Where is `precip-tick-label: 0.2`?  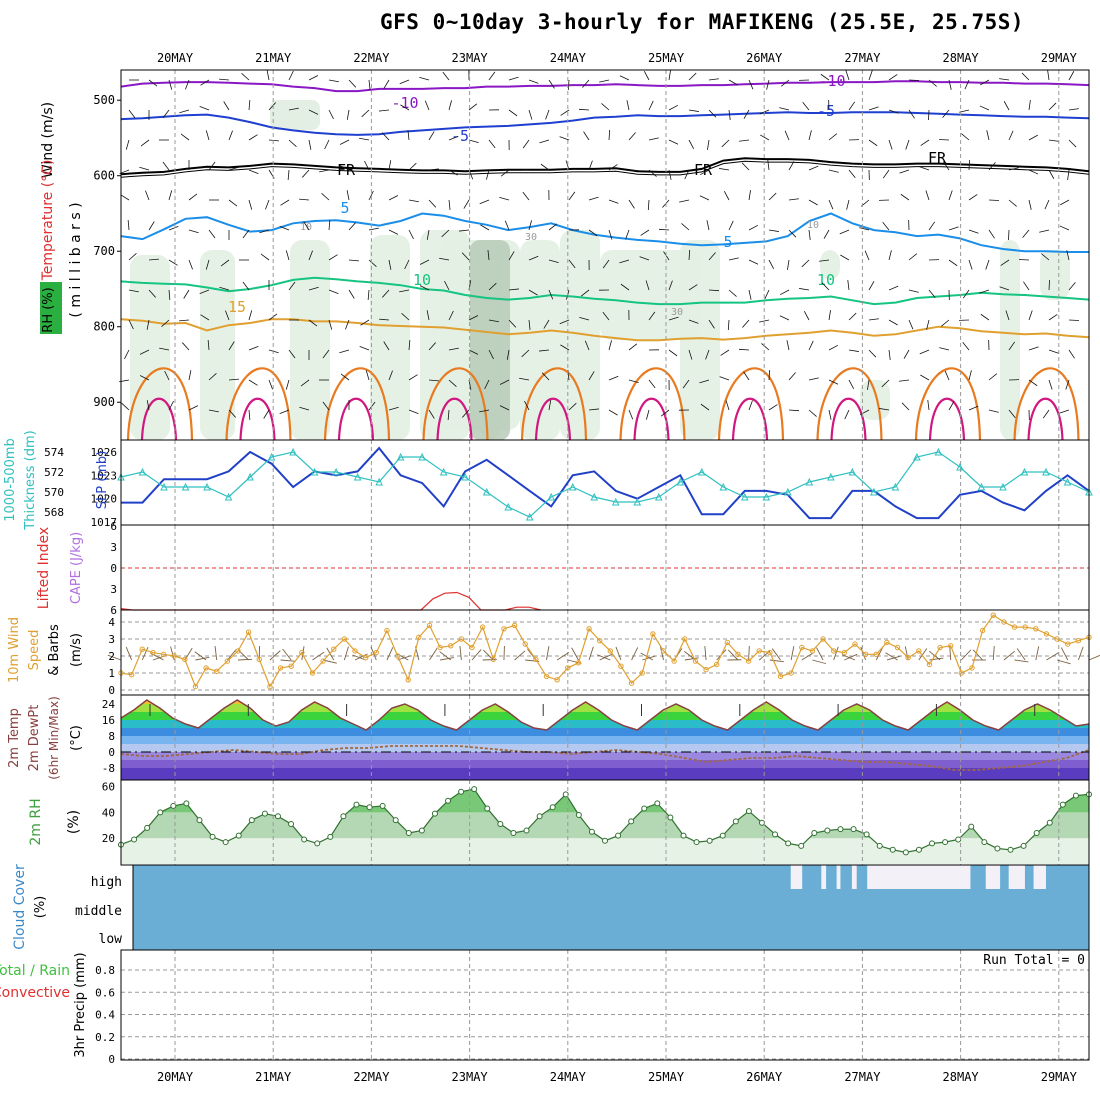 precip-tick-label: 0.2 is located at coordinates (105, 1037).